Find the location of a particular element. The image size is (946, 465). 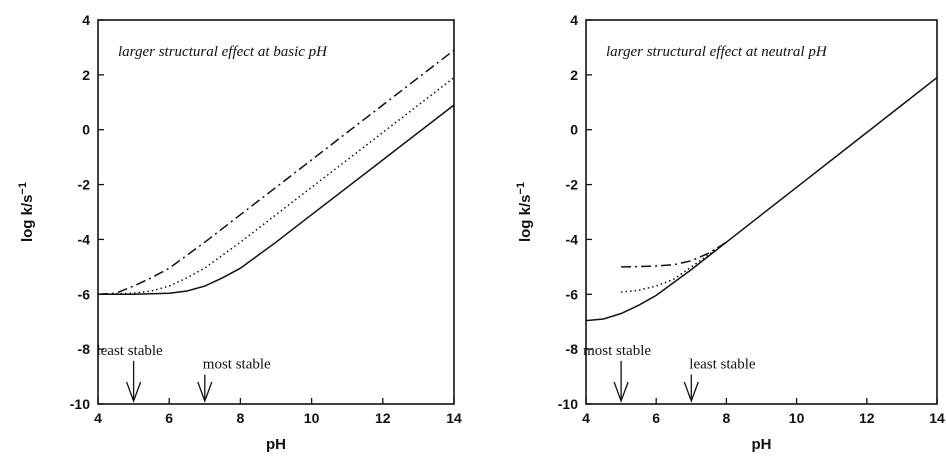

chart-title: larger structural effect at basic pH is located at coordinates (223, 52).